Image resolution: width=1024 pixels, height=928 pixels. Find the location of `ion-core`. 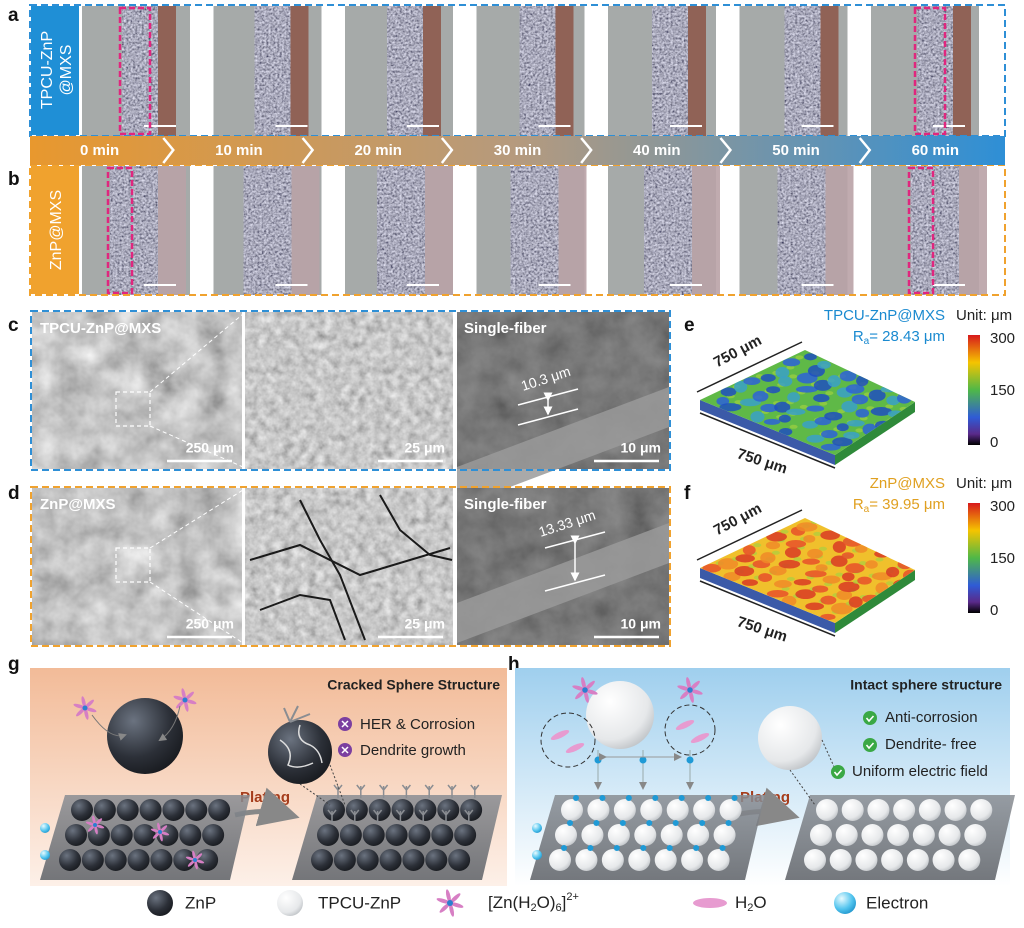

ion-core is located at coordinates (160, 832).